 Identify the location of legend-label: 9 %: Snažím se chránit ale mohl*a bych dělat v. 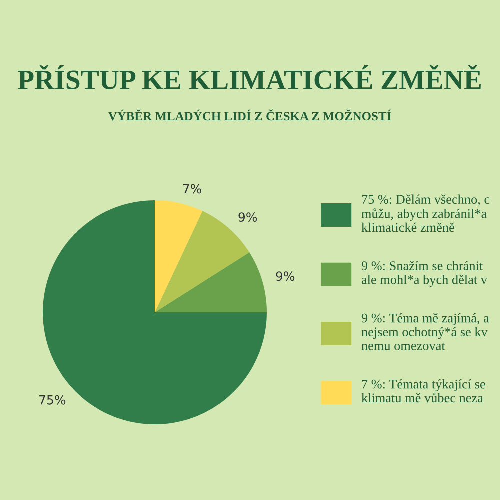
(425, 274).